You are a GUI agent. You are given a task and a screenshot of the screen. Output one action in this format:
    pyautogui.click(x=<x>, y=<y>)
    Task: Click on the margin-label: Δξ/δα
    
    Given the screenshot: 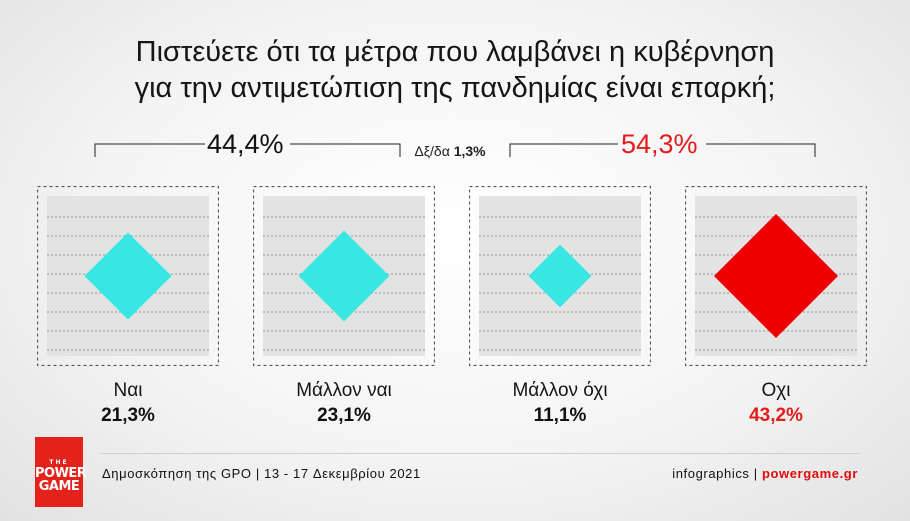 What is the action you would take?
    pyautogui.click(x=432, y=151)
    